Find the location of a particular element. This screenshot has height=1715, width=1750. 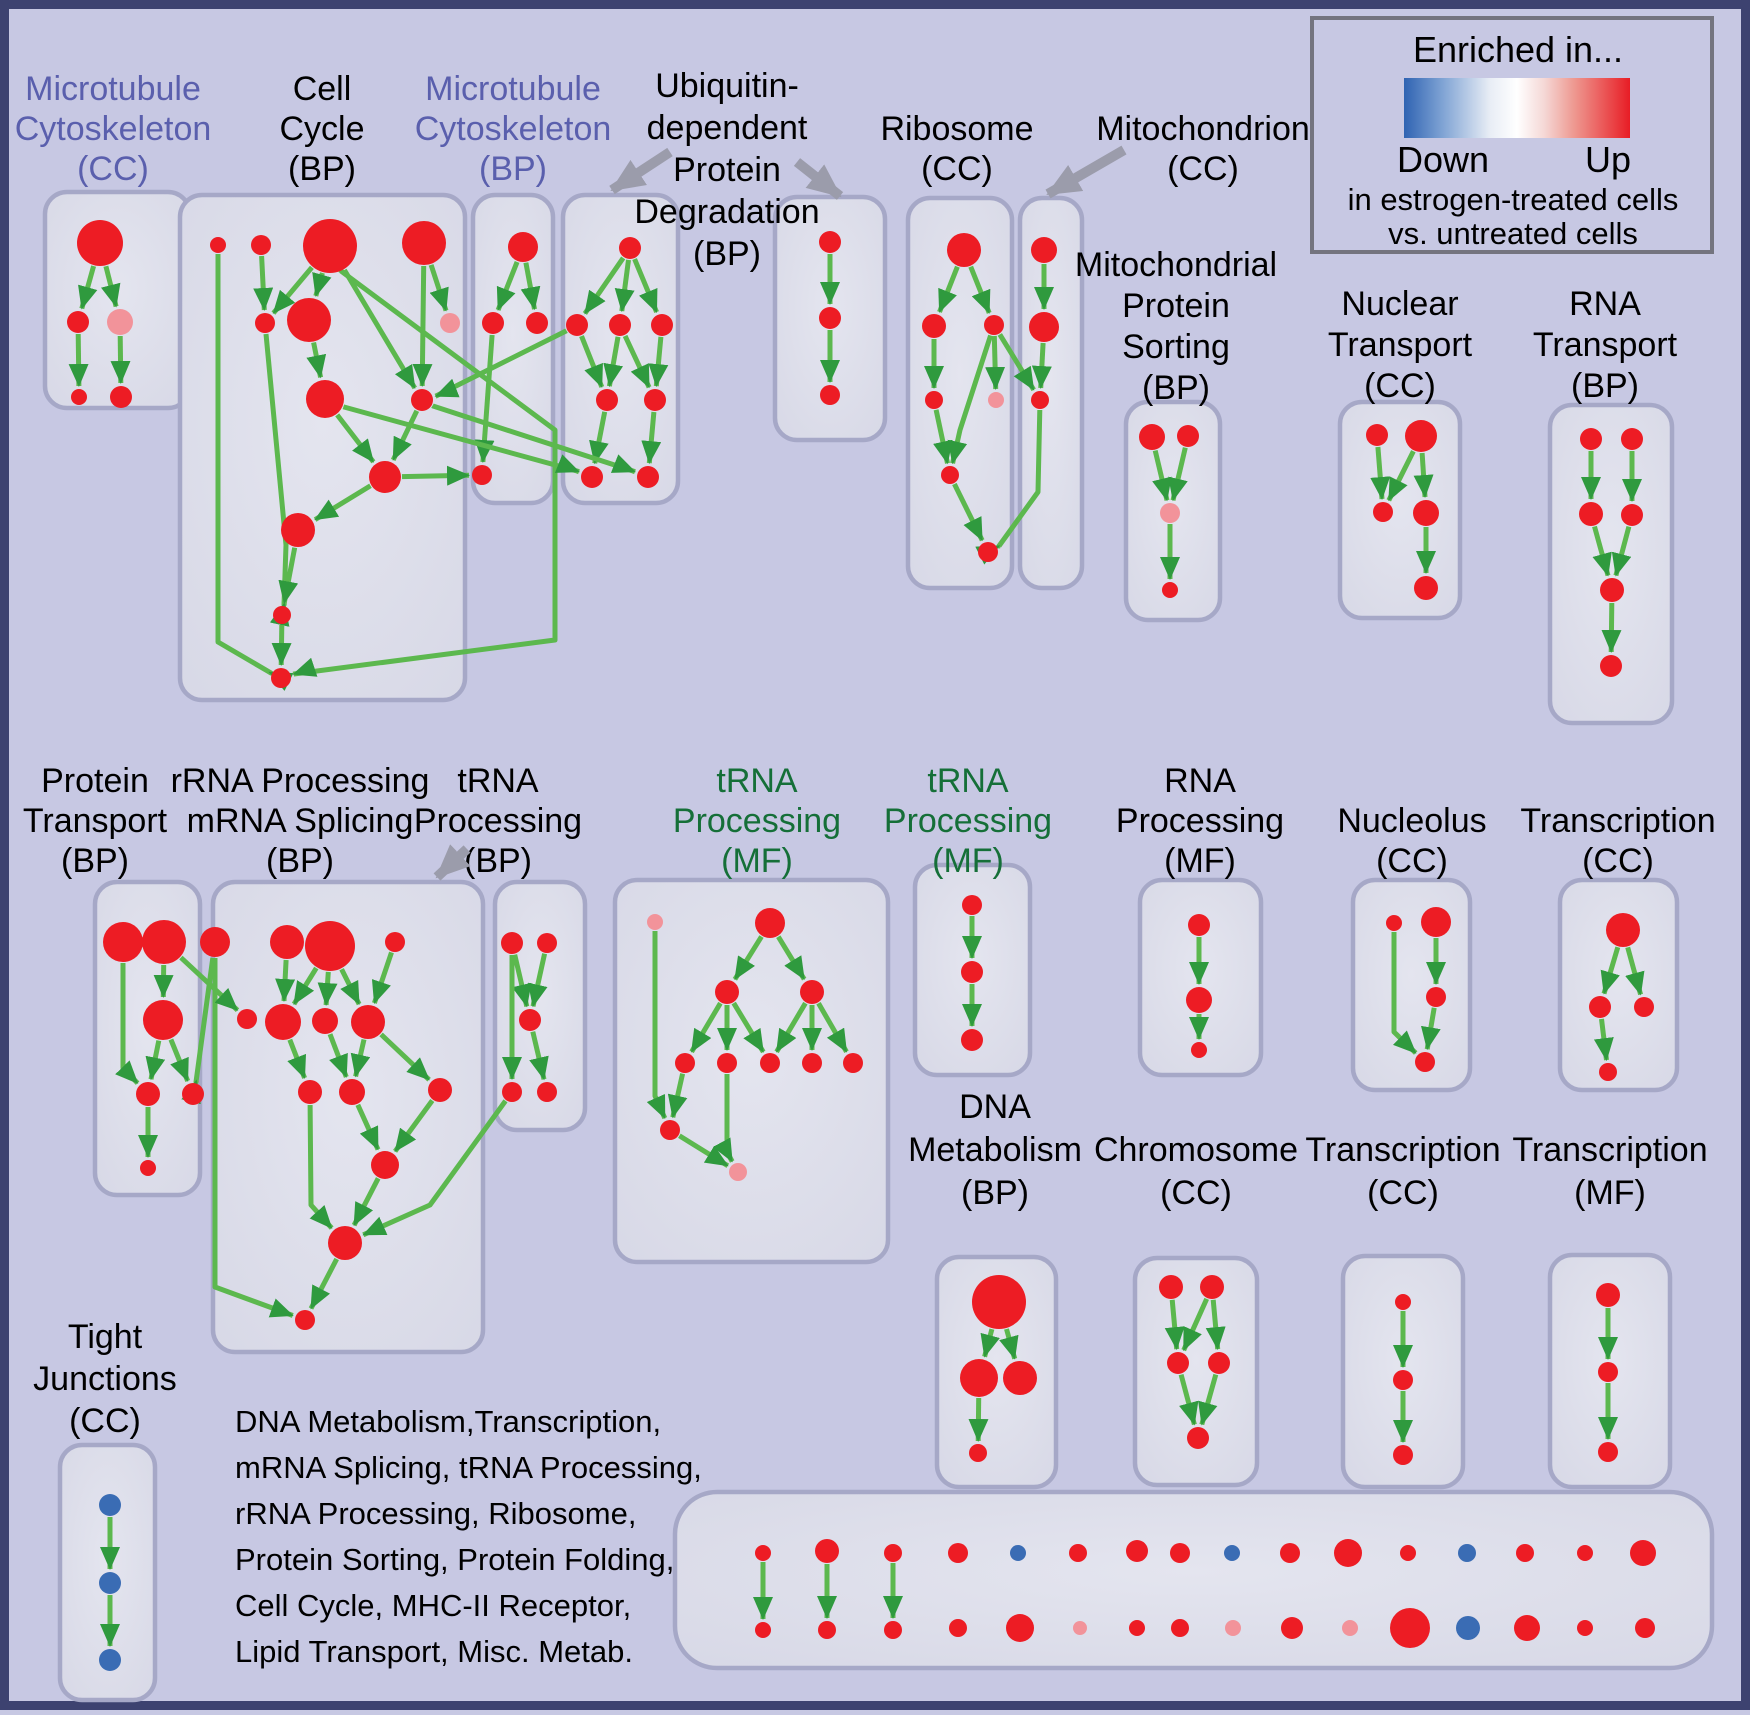

cluster-box-nuclear is located at coordinates (1400, 510).